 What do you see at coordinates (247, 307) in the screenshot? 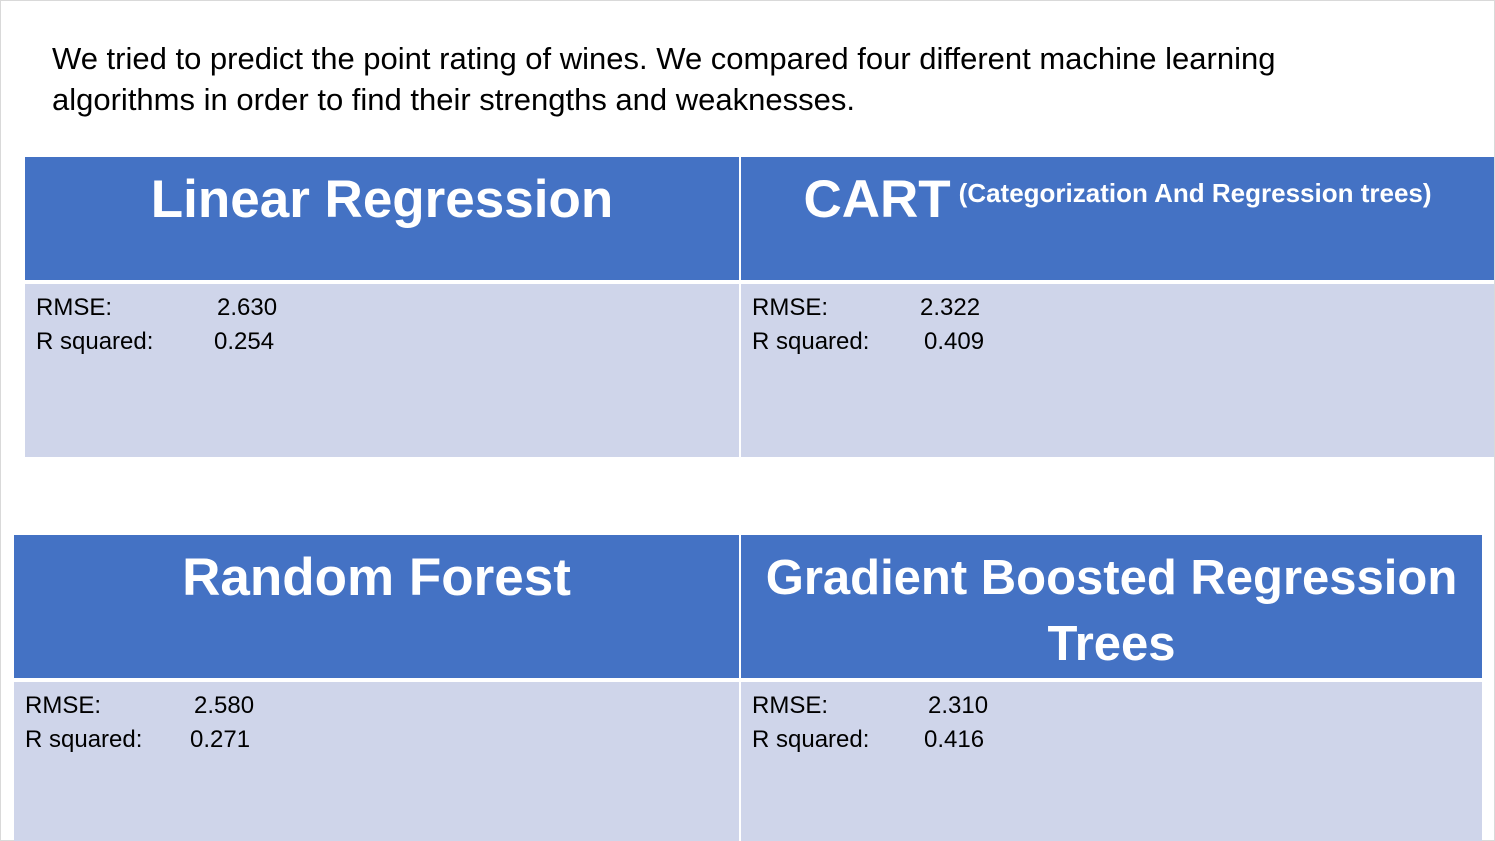
I see `rmse-value: 2.630` at bounding box center [247, 307].